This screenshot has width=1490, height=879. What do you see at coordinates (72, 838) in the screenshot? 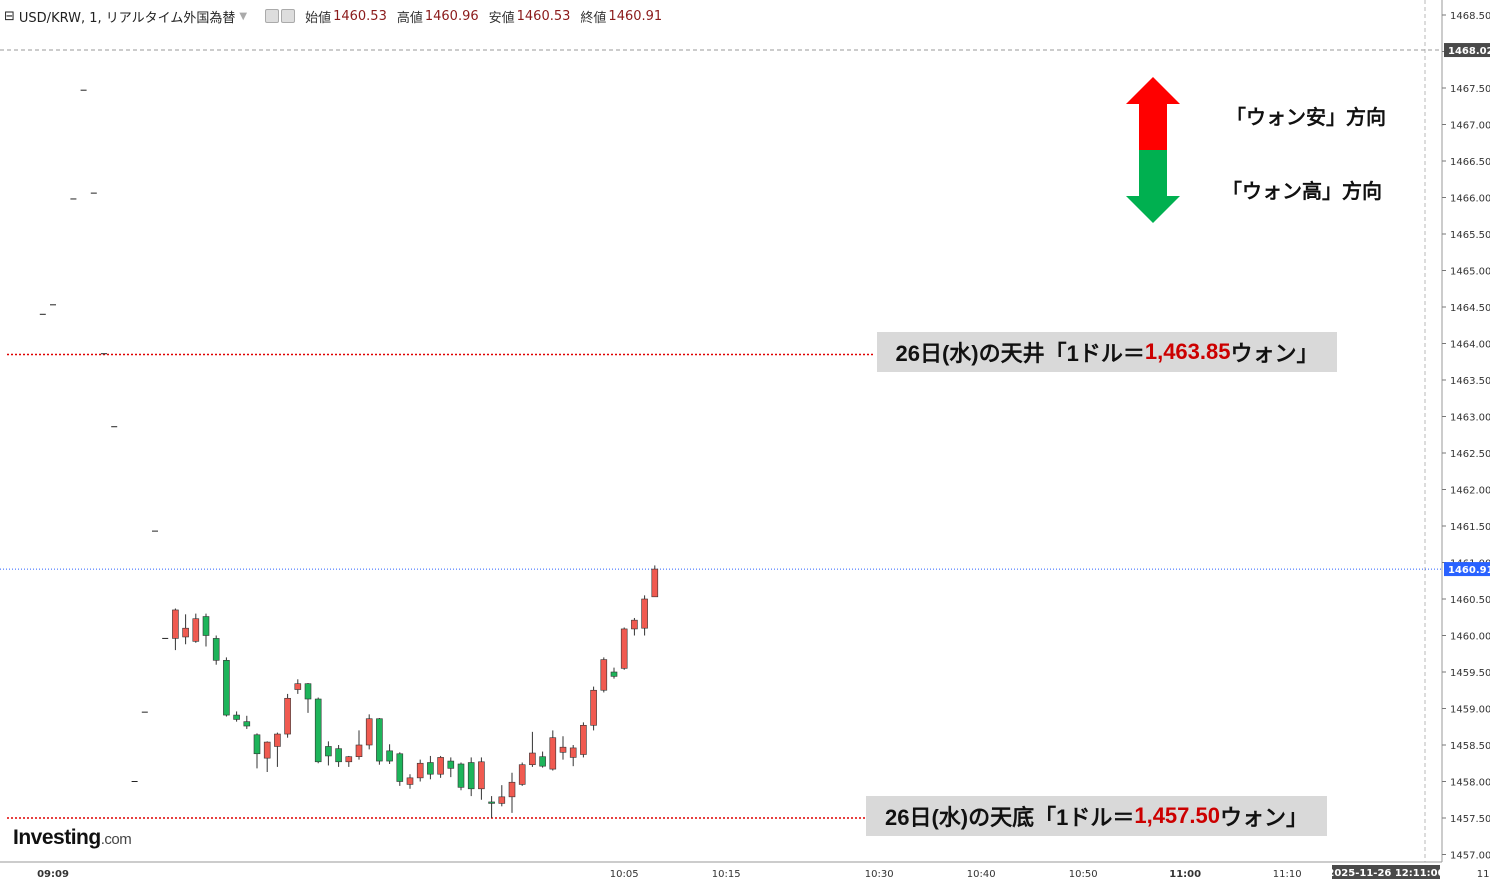
I see `investing-logo: Investing.com` at bounding box center [72, 838].